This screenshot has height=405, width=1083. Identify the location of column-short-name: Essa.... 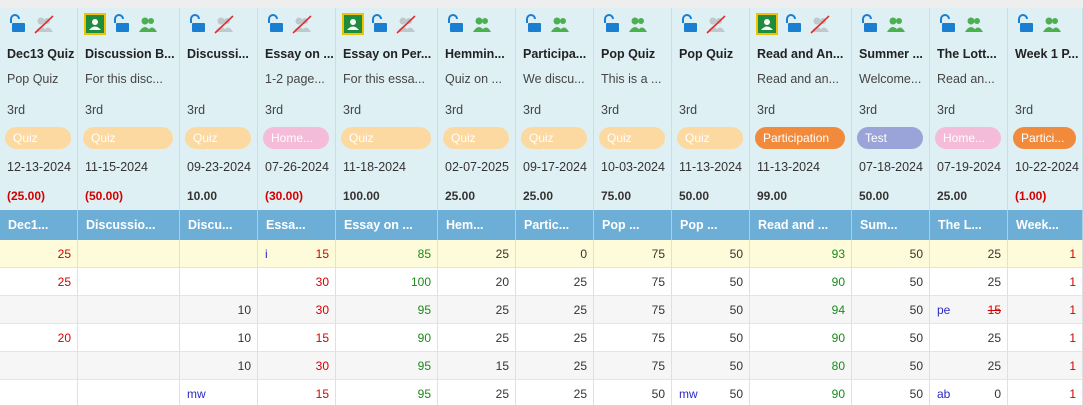
(297, 225).